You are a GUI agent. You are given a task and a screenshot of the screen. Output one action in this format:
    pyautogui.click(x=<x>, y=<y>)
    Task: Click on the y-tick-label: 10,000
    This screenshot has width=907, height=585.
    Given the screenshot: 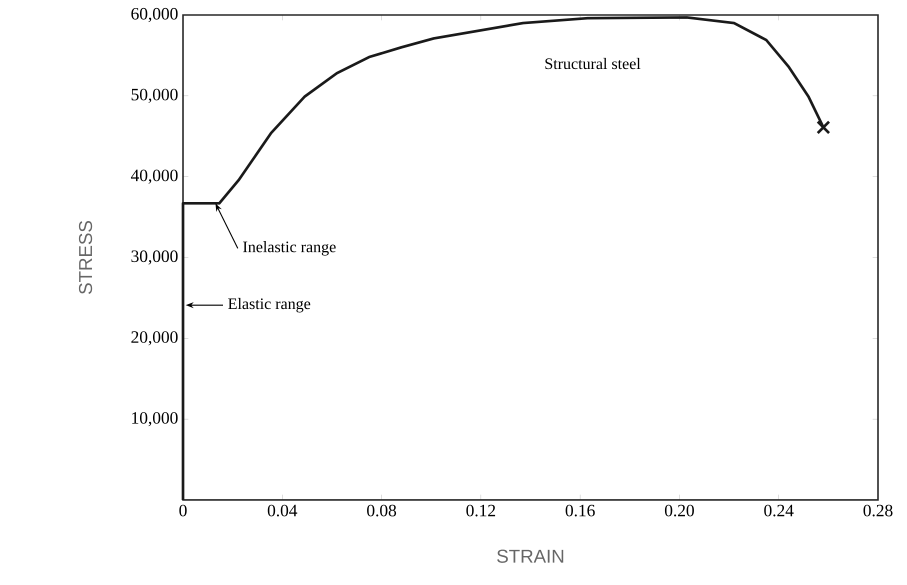 What is the action you would take?
    pyautogui.click(x=155, y=419)
    